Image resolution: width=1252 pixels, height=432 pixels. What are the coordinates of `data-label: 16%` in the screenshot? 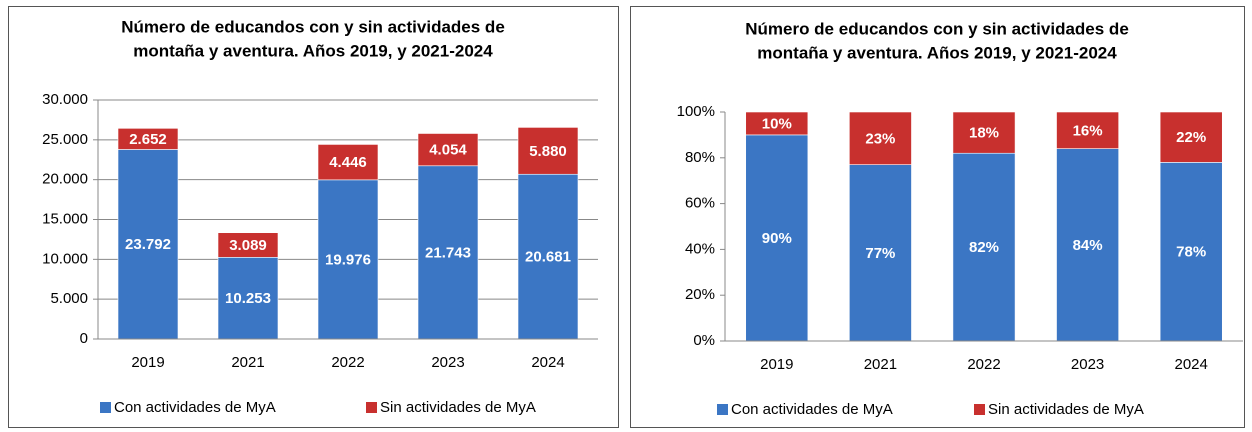 It's located at (1088, 130).